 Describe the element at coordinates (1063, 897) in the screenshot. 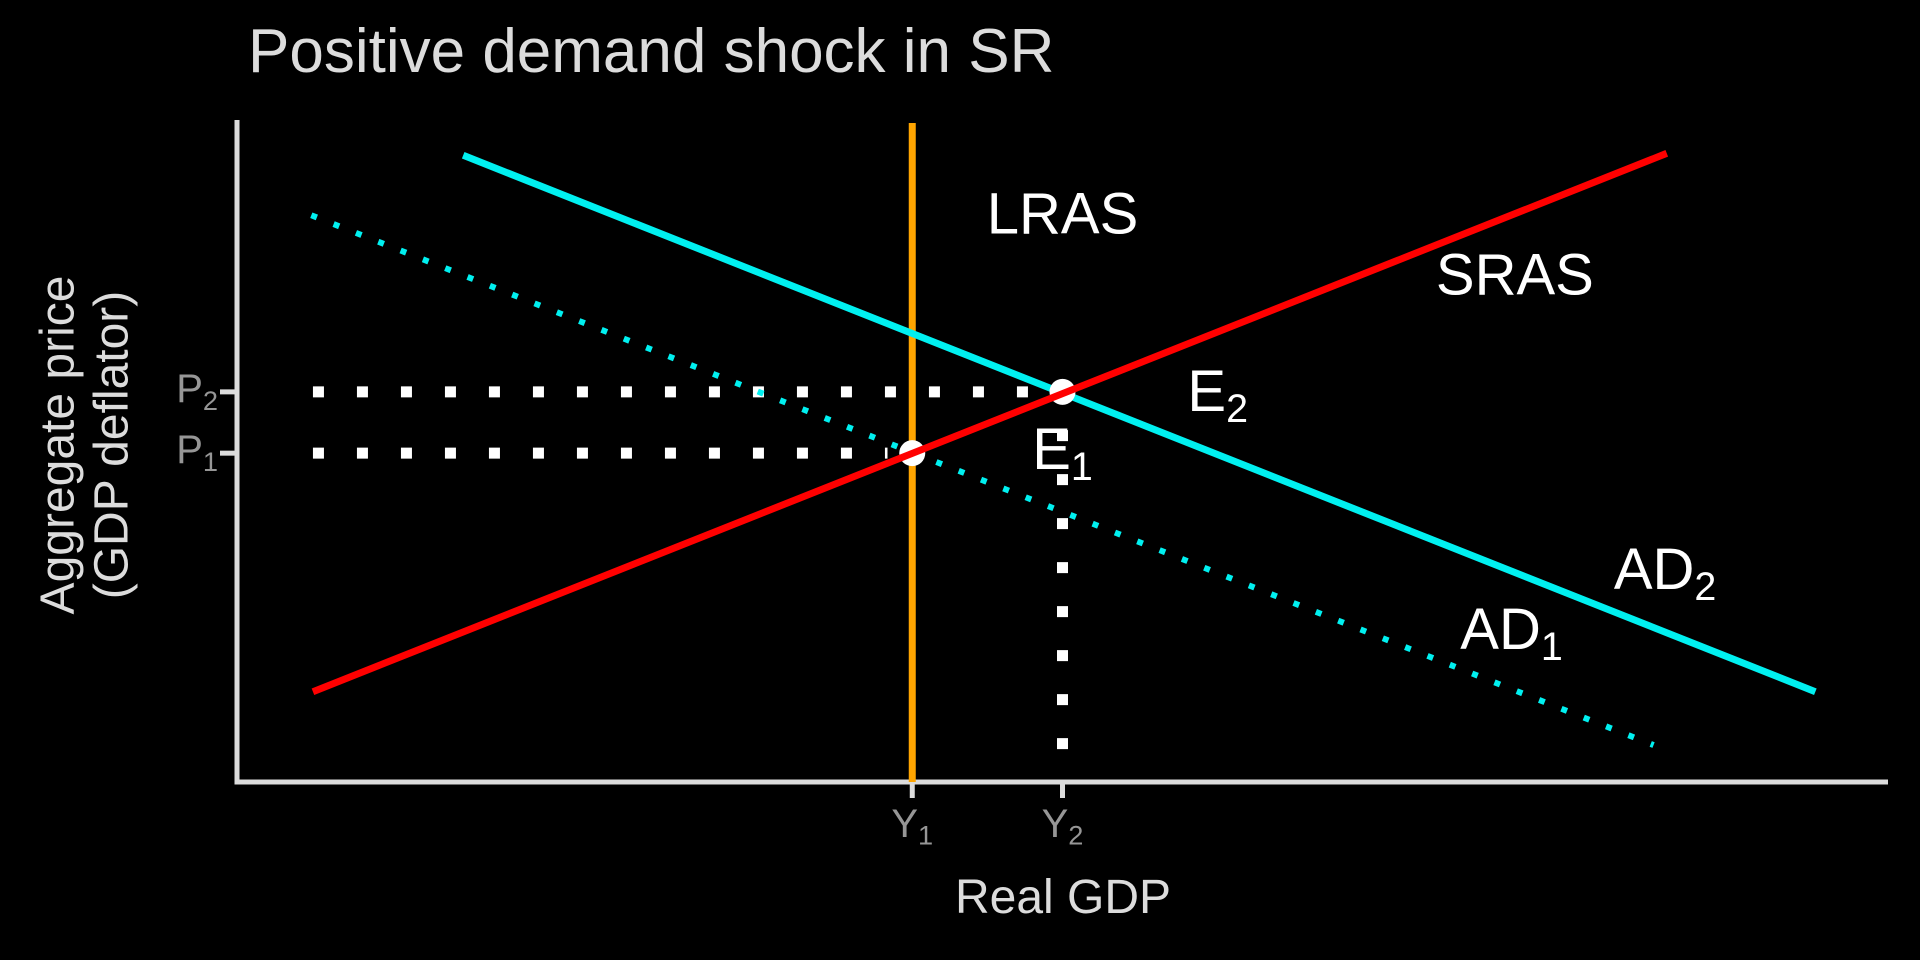

I see `x-axis-label: Real GDP` at that location.